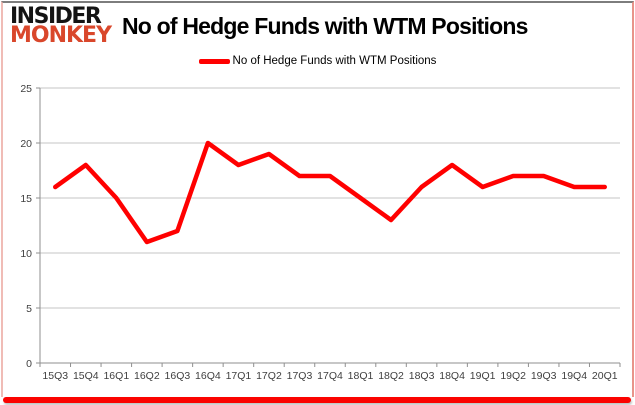 The image size is (635, 405). I want to click on chart-title: No of Hedge Funds with WTM Positions, so click(325, 26).